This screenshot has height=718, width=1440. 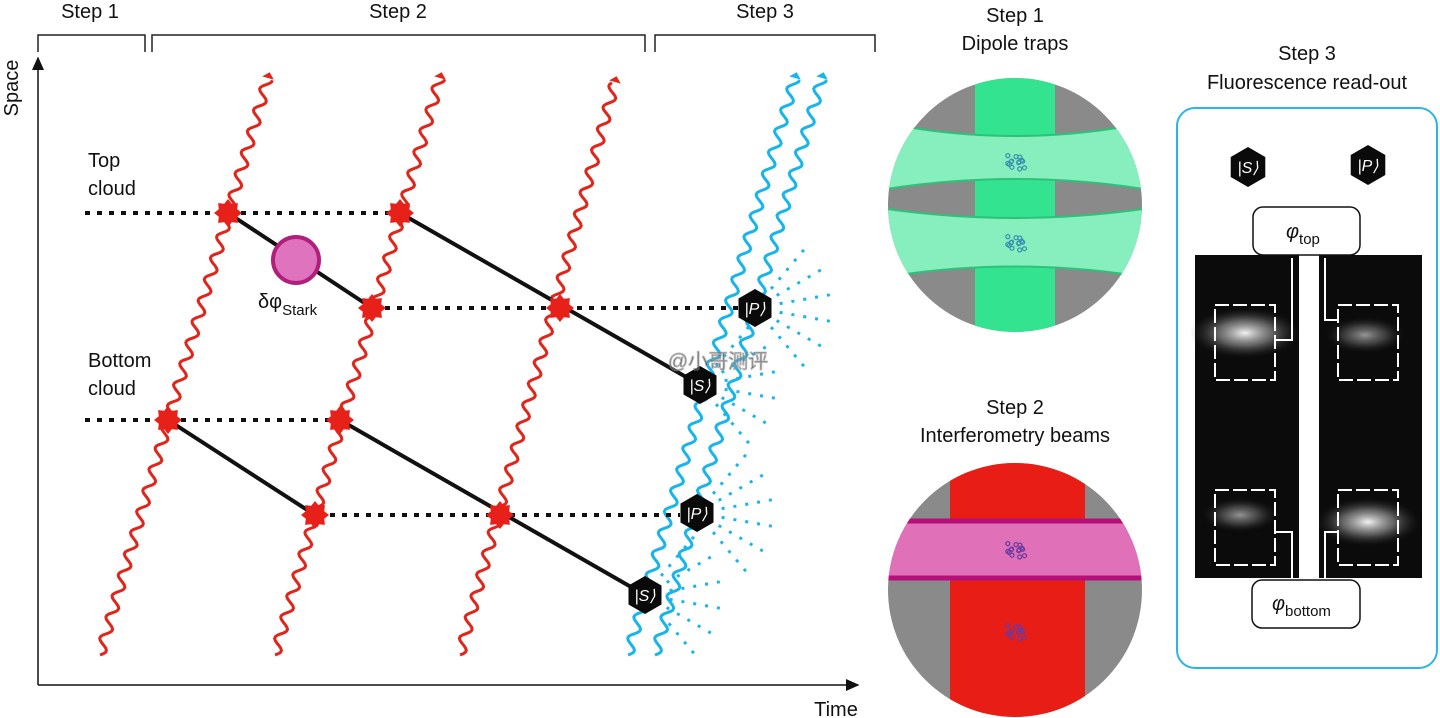 What do you see at coordinates (288, 305) in the screenshot?
I see `stark-label: δφStark` at bounding box center [288, 305].